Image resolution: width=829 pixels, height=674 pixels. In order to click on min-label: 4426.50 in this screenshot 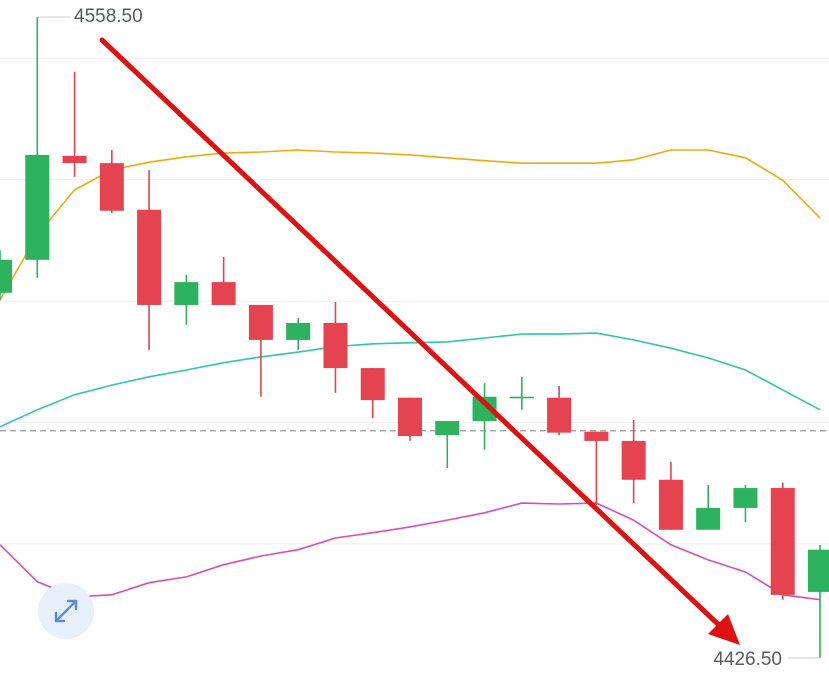, I will do `click(747, 659)`.